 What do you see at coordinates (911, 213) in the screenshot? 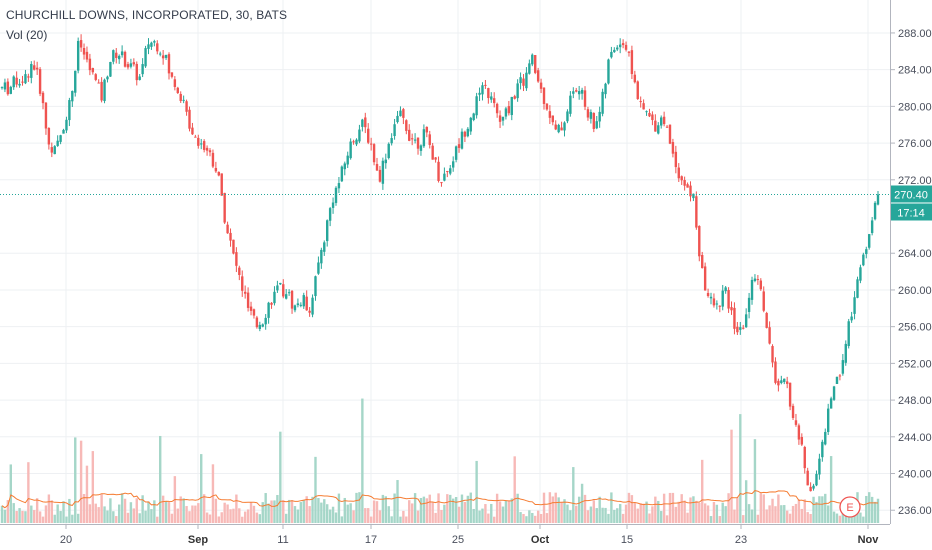
I see `countdown-label: 17:14` at bounding box center [911, 213].